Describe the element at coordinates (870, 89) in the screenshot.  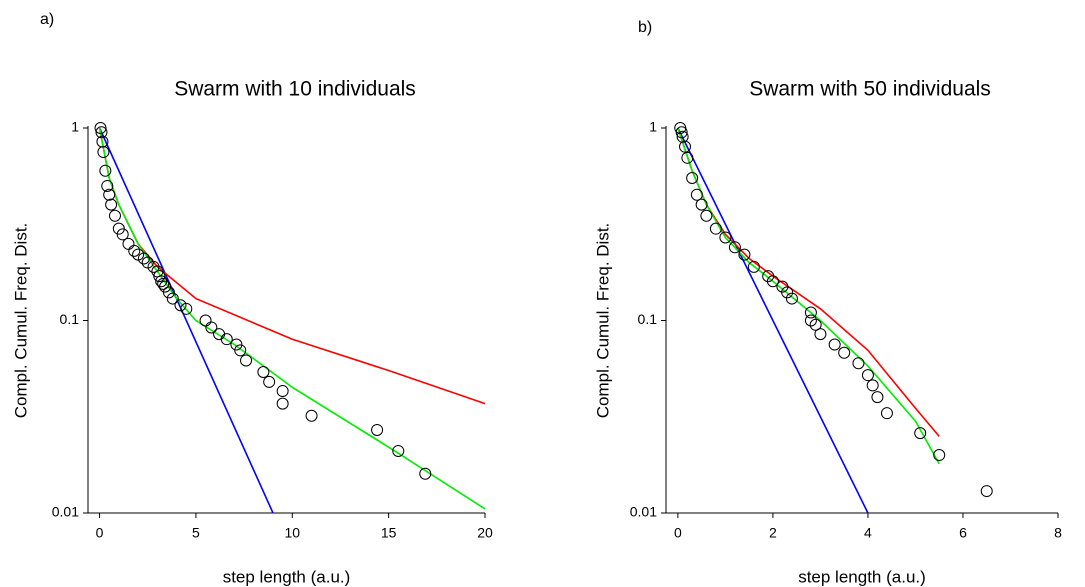
I see `chart-title: Swarm with 50 individuals` at that location.